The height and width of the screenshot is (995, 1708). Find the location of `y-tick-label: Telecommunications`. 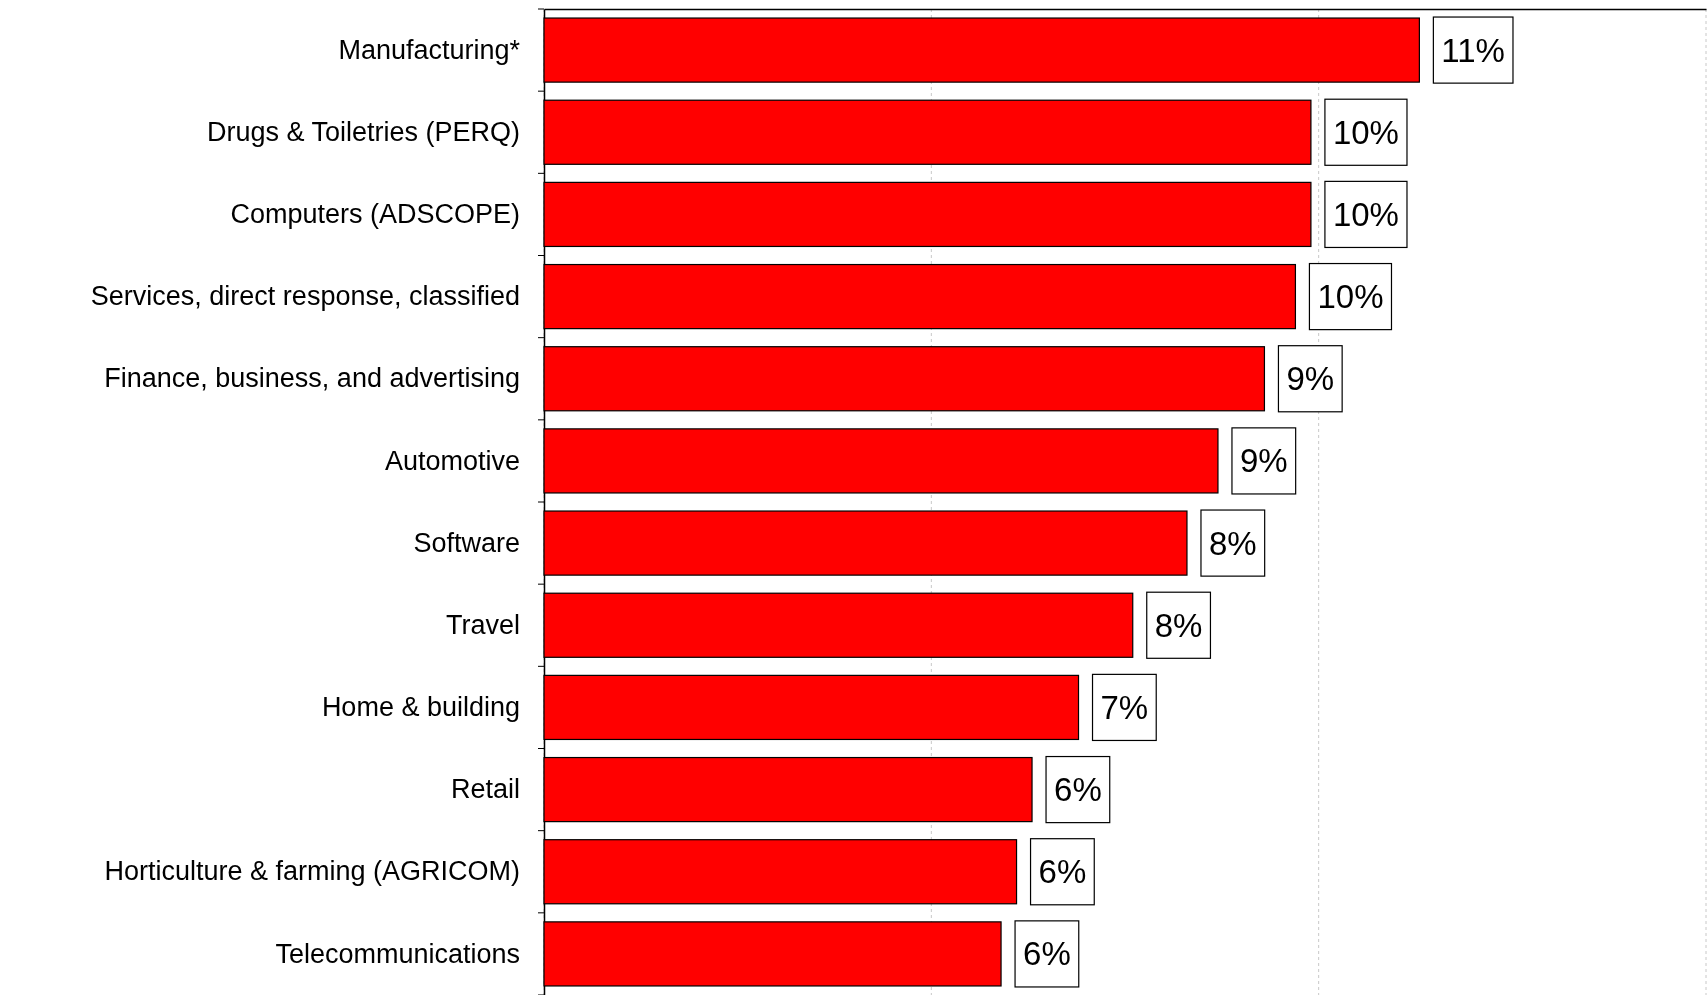

y-tick-label: Telecommunications is located at coordinates (397, 953).